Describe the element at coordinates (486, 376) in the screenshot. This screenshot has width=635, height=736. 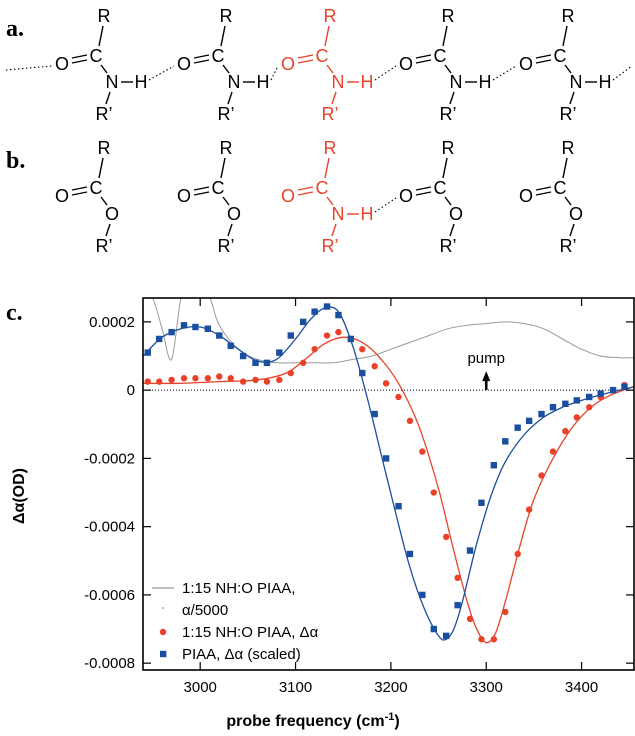
I see `pump-arrow-icon` at that location.